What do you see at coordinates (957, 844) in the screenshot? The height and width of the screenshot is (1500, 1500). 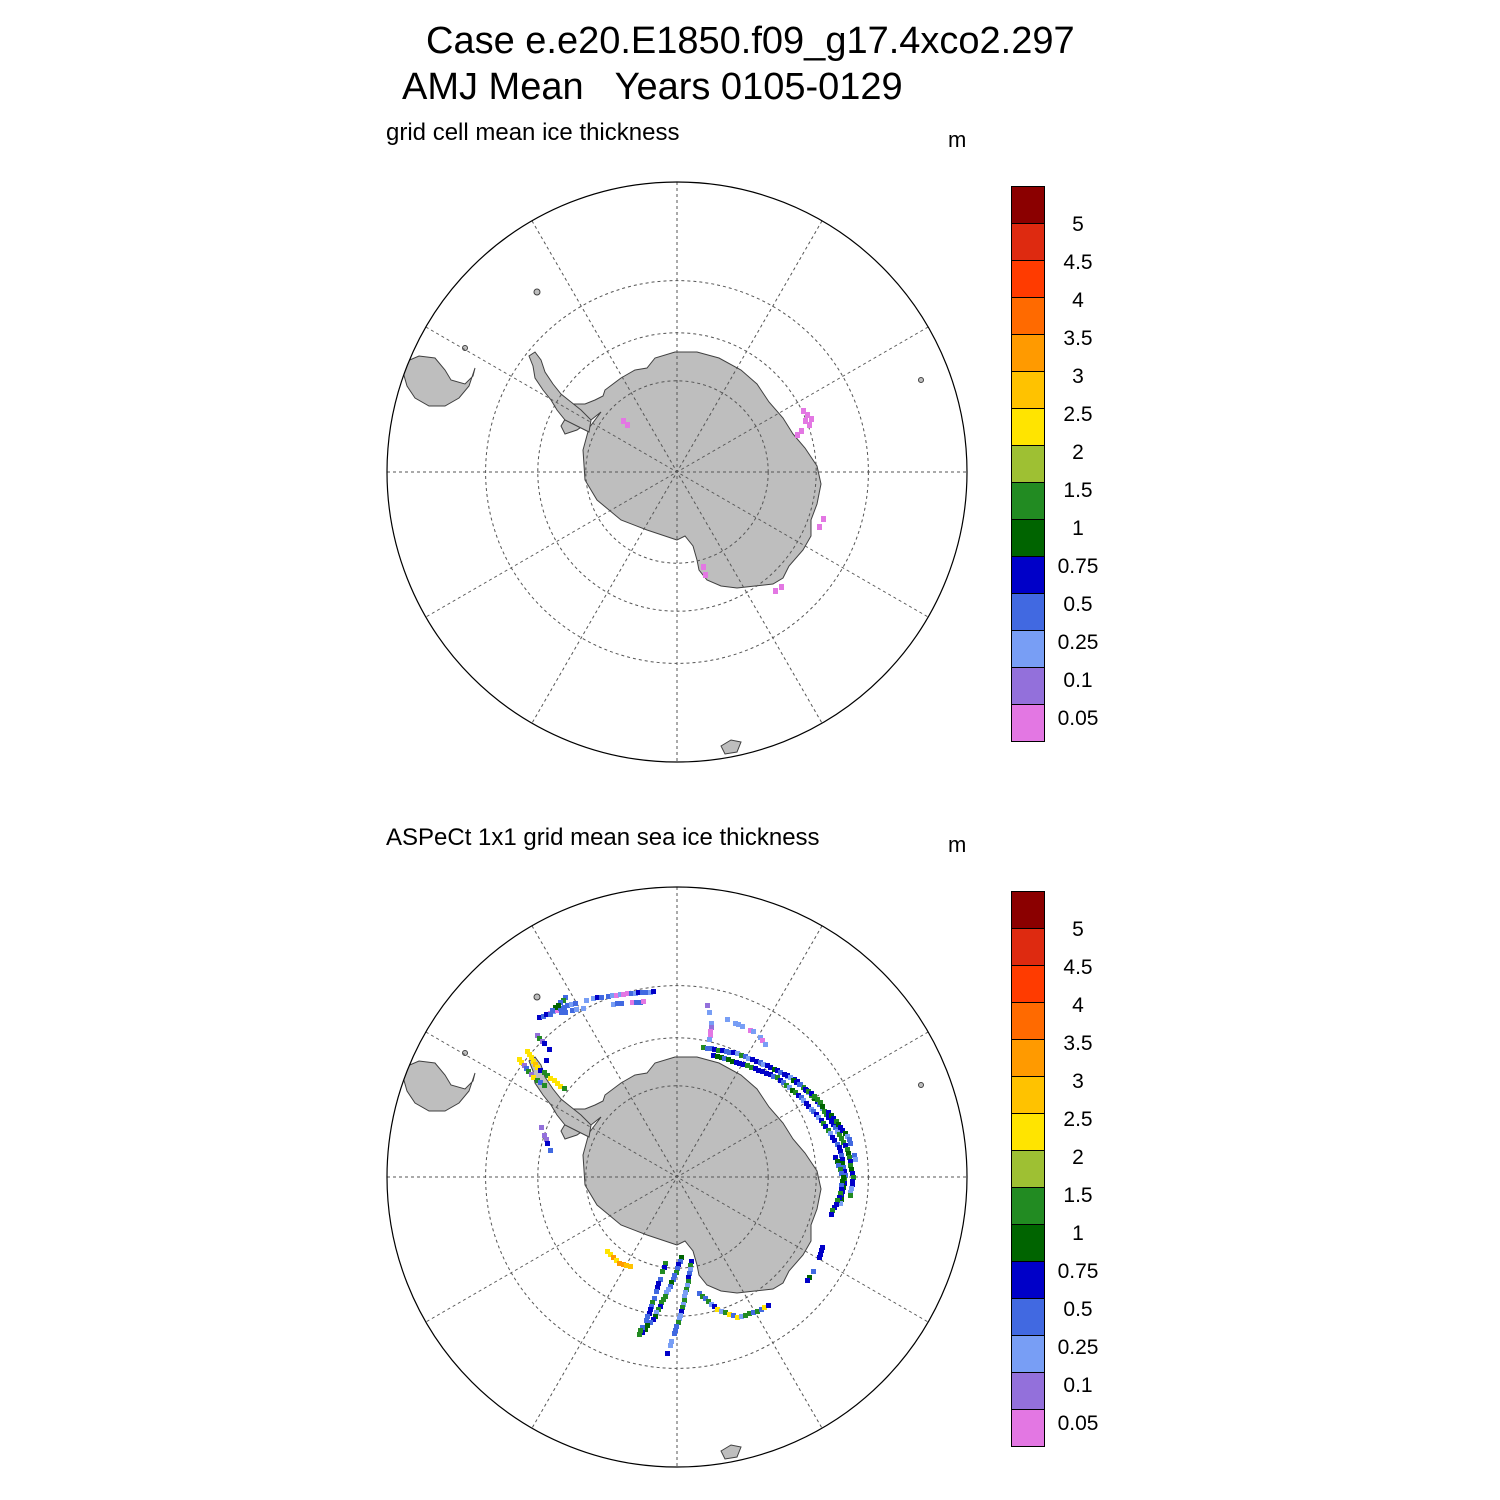 I see `panel-2-unit: m` at bounding box center [957, 844].